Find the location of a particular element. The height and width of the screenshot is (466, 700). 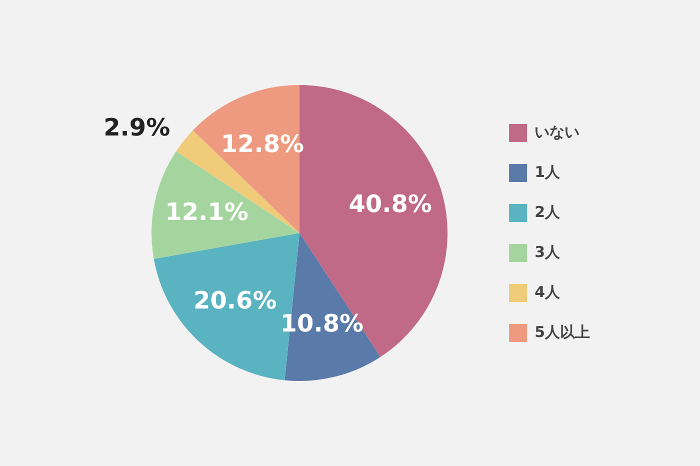

data-label: 12.1% is located at coordinates (206, 212).